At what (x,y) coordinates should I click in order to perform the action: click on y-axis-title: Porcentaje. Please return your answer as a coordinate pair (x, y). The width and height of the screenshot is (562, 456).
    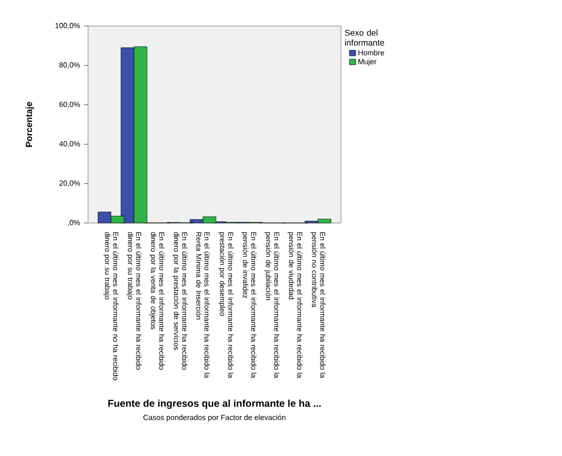
    Looking at the image, I should click on (30, 124).